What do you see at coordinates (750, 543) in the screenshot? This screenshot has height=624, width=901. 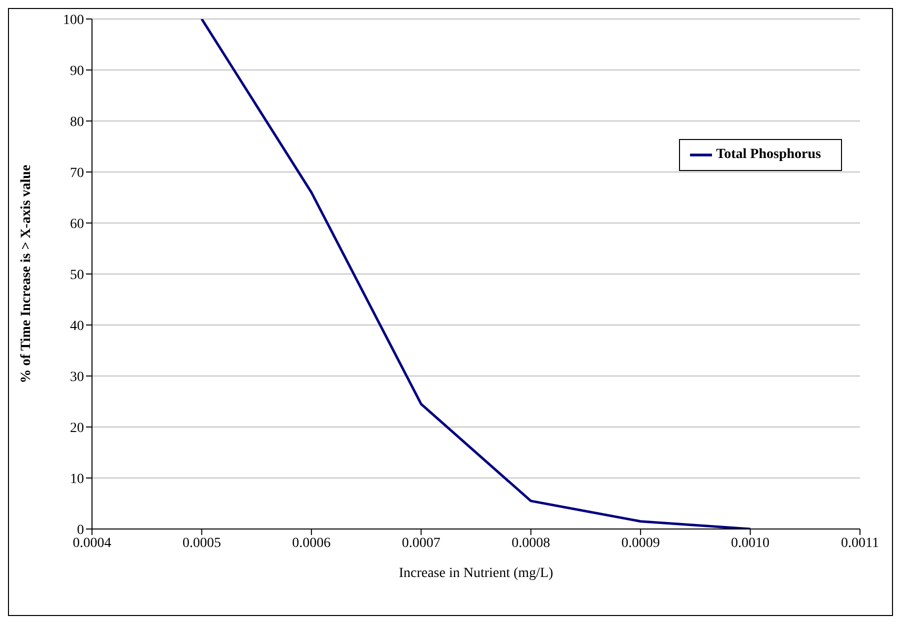 I see `x-tick-label: 0.0010` at bounding box center [750, 543].